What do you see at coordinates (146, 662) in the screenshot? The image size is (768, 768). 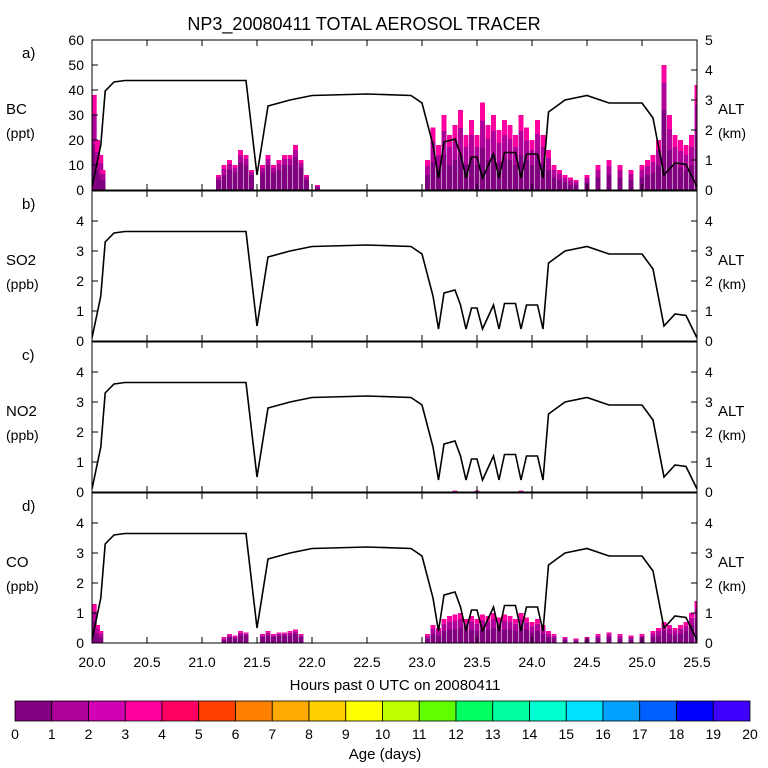 I see `x-tick-label: 20.5` at bounding box center [146, 662].